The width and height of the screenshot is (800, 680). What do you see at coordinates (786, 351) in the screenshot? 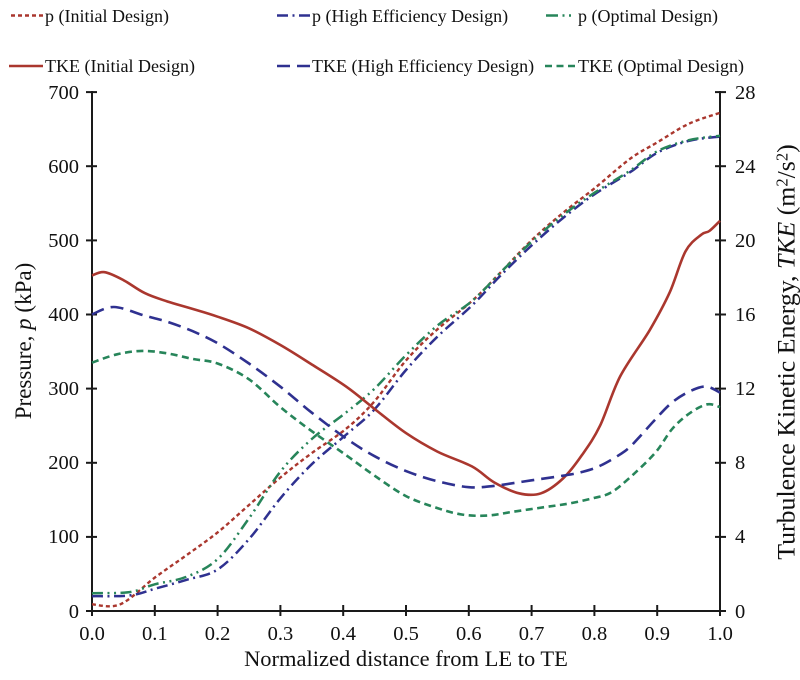
I see `svg-text:Turbulence Kinetic Energy, TKE: Turbulence Kinetic Energy, TKE (m2/s2)` at bounding box center [786, 351].